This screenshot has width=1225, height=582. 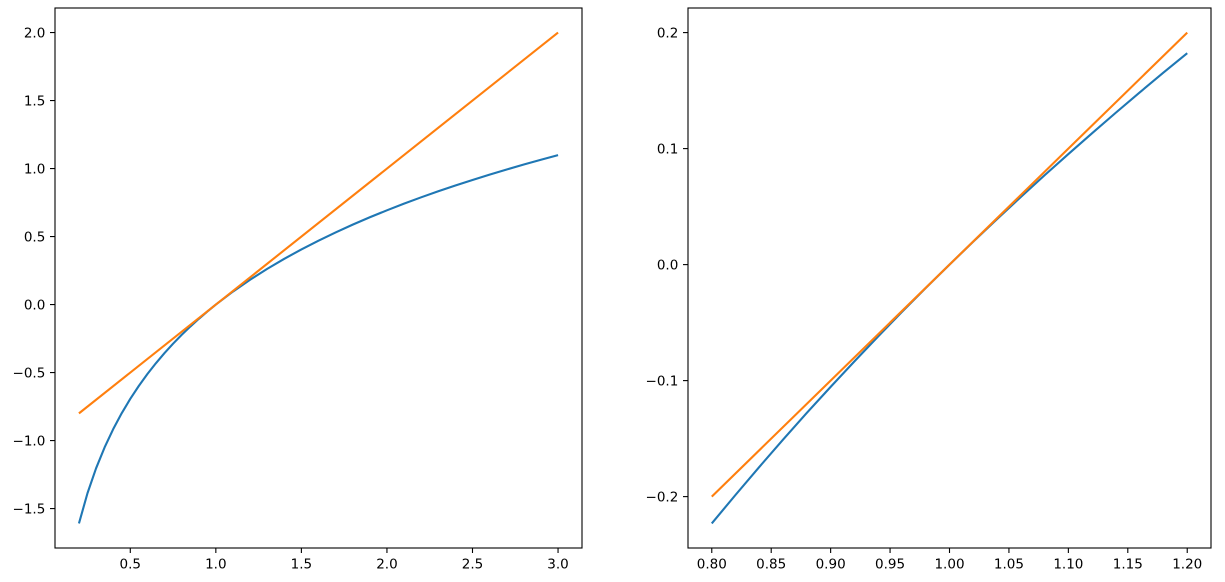 I want to click on y-tick-label: −1.5, so click(x=29, y=509).